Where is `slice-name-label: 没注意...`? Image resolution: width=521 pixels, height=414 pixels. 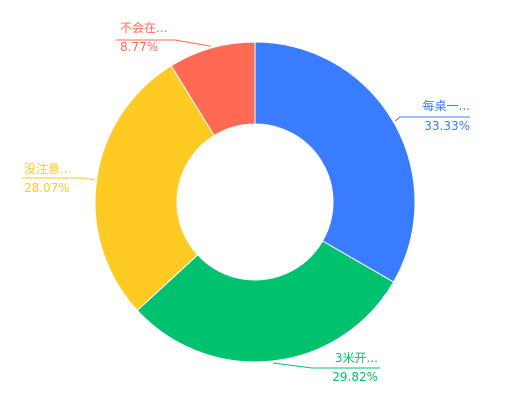
slice-name-label: 没注意... is located at coordinates (47, 168).